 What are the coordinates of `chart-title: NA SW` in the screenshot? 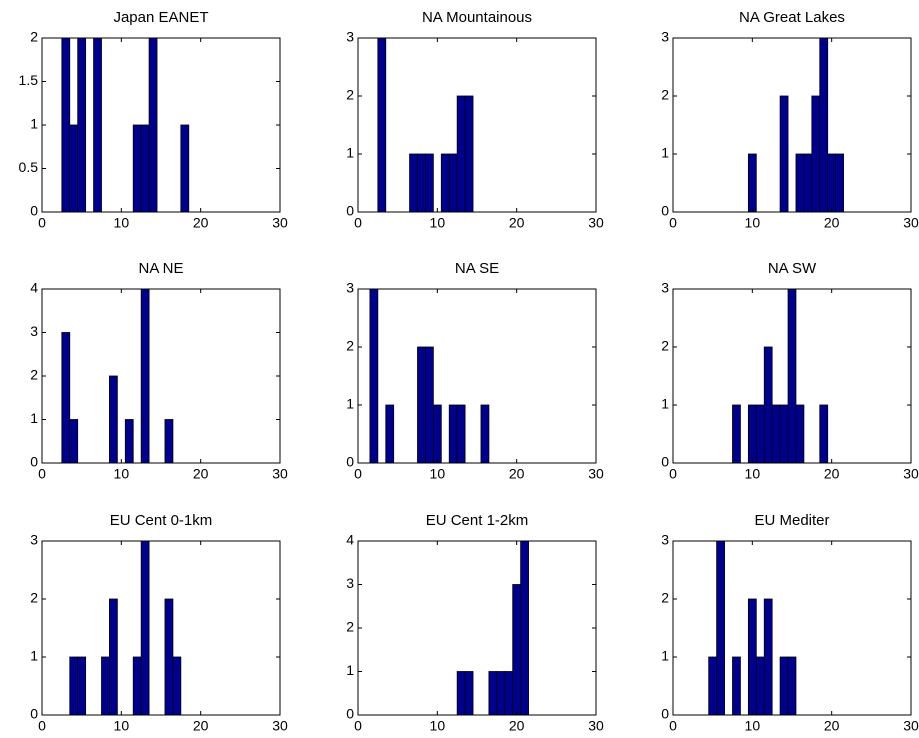 It's located at (792, 268).